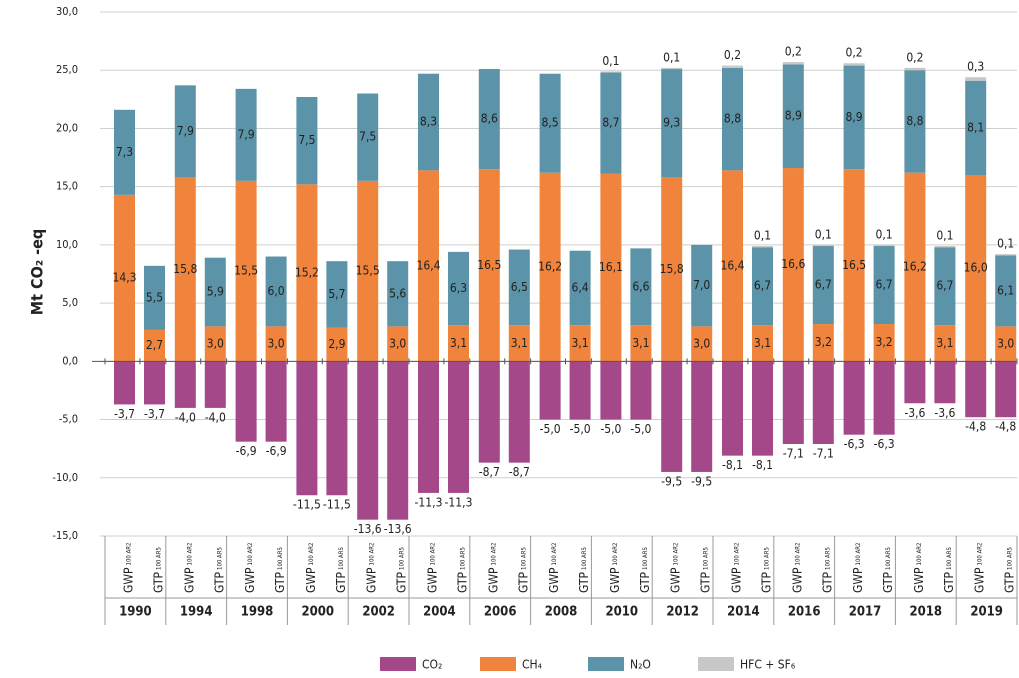 The height and width of the screenshot is (678, 1019). I want to click on group-label: 2010, so click(622, 612).